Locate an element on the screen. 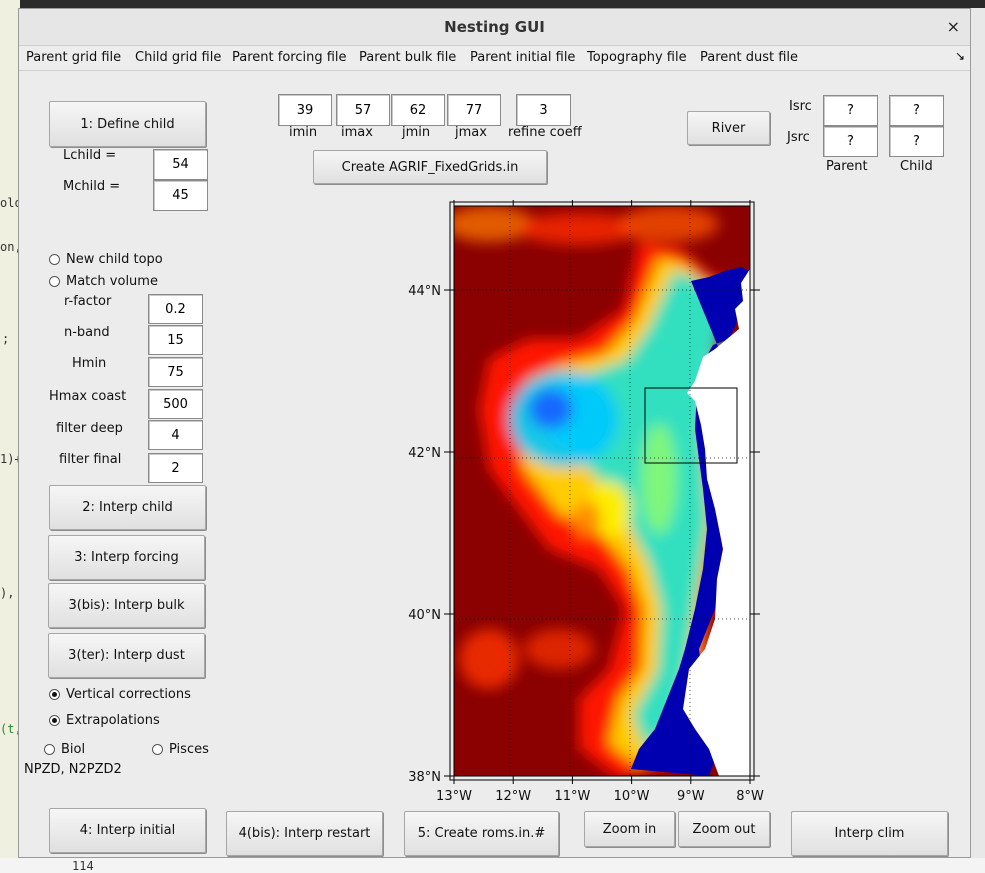  window-title: Nesting GUI is located at coordinates (494, 27).